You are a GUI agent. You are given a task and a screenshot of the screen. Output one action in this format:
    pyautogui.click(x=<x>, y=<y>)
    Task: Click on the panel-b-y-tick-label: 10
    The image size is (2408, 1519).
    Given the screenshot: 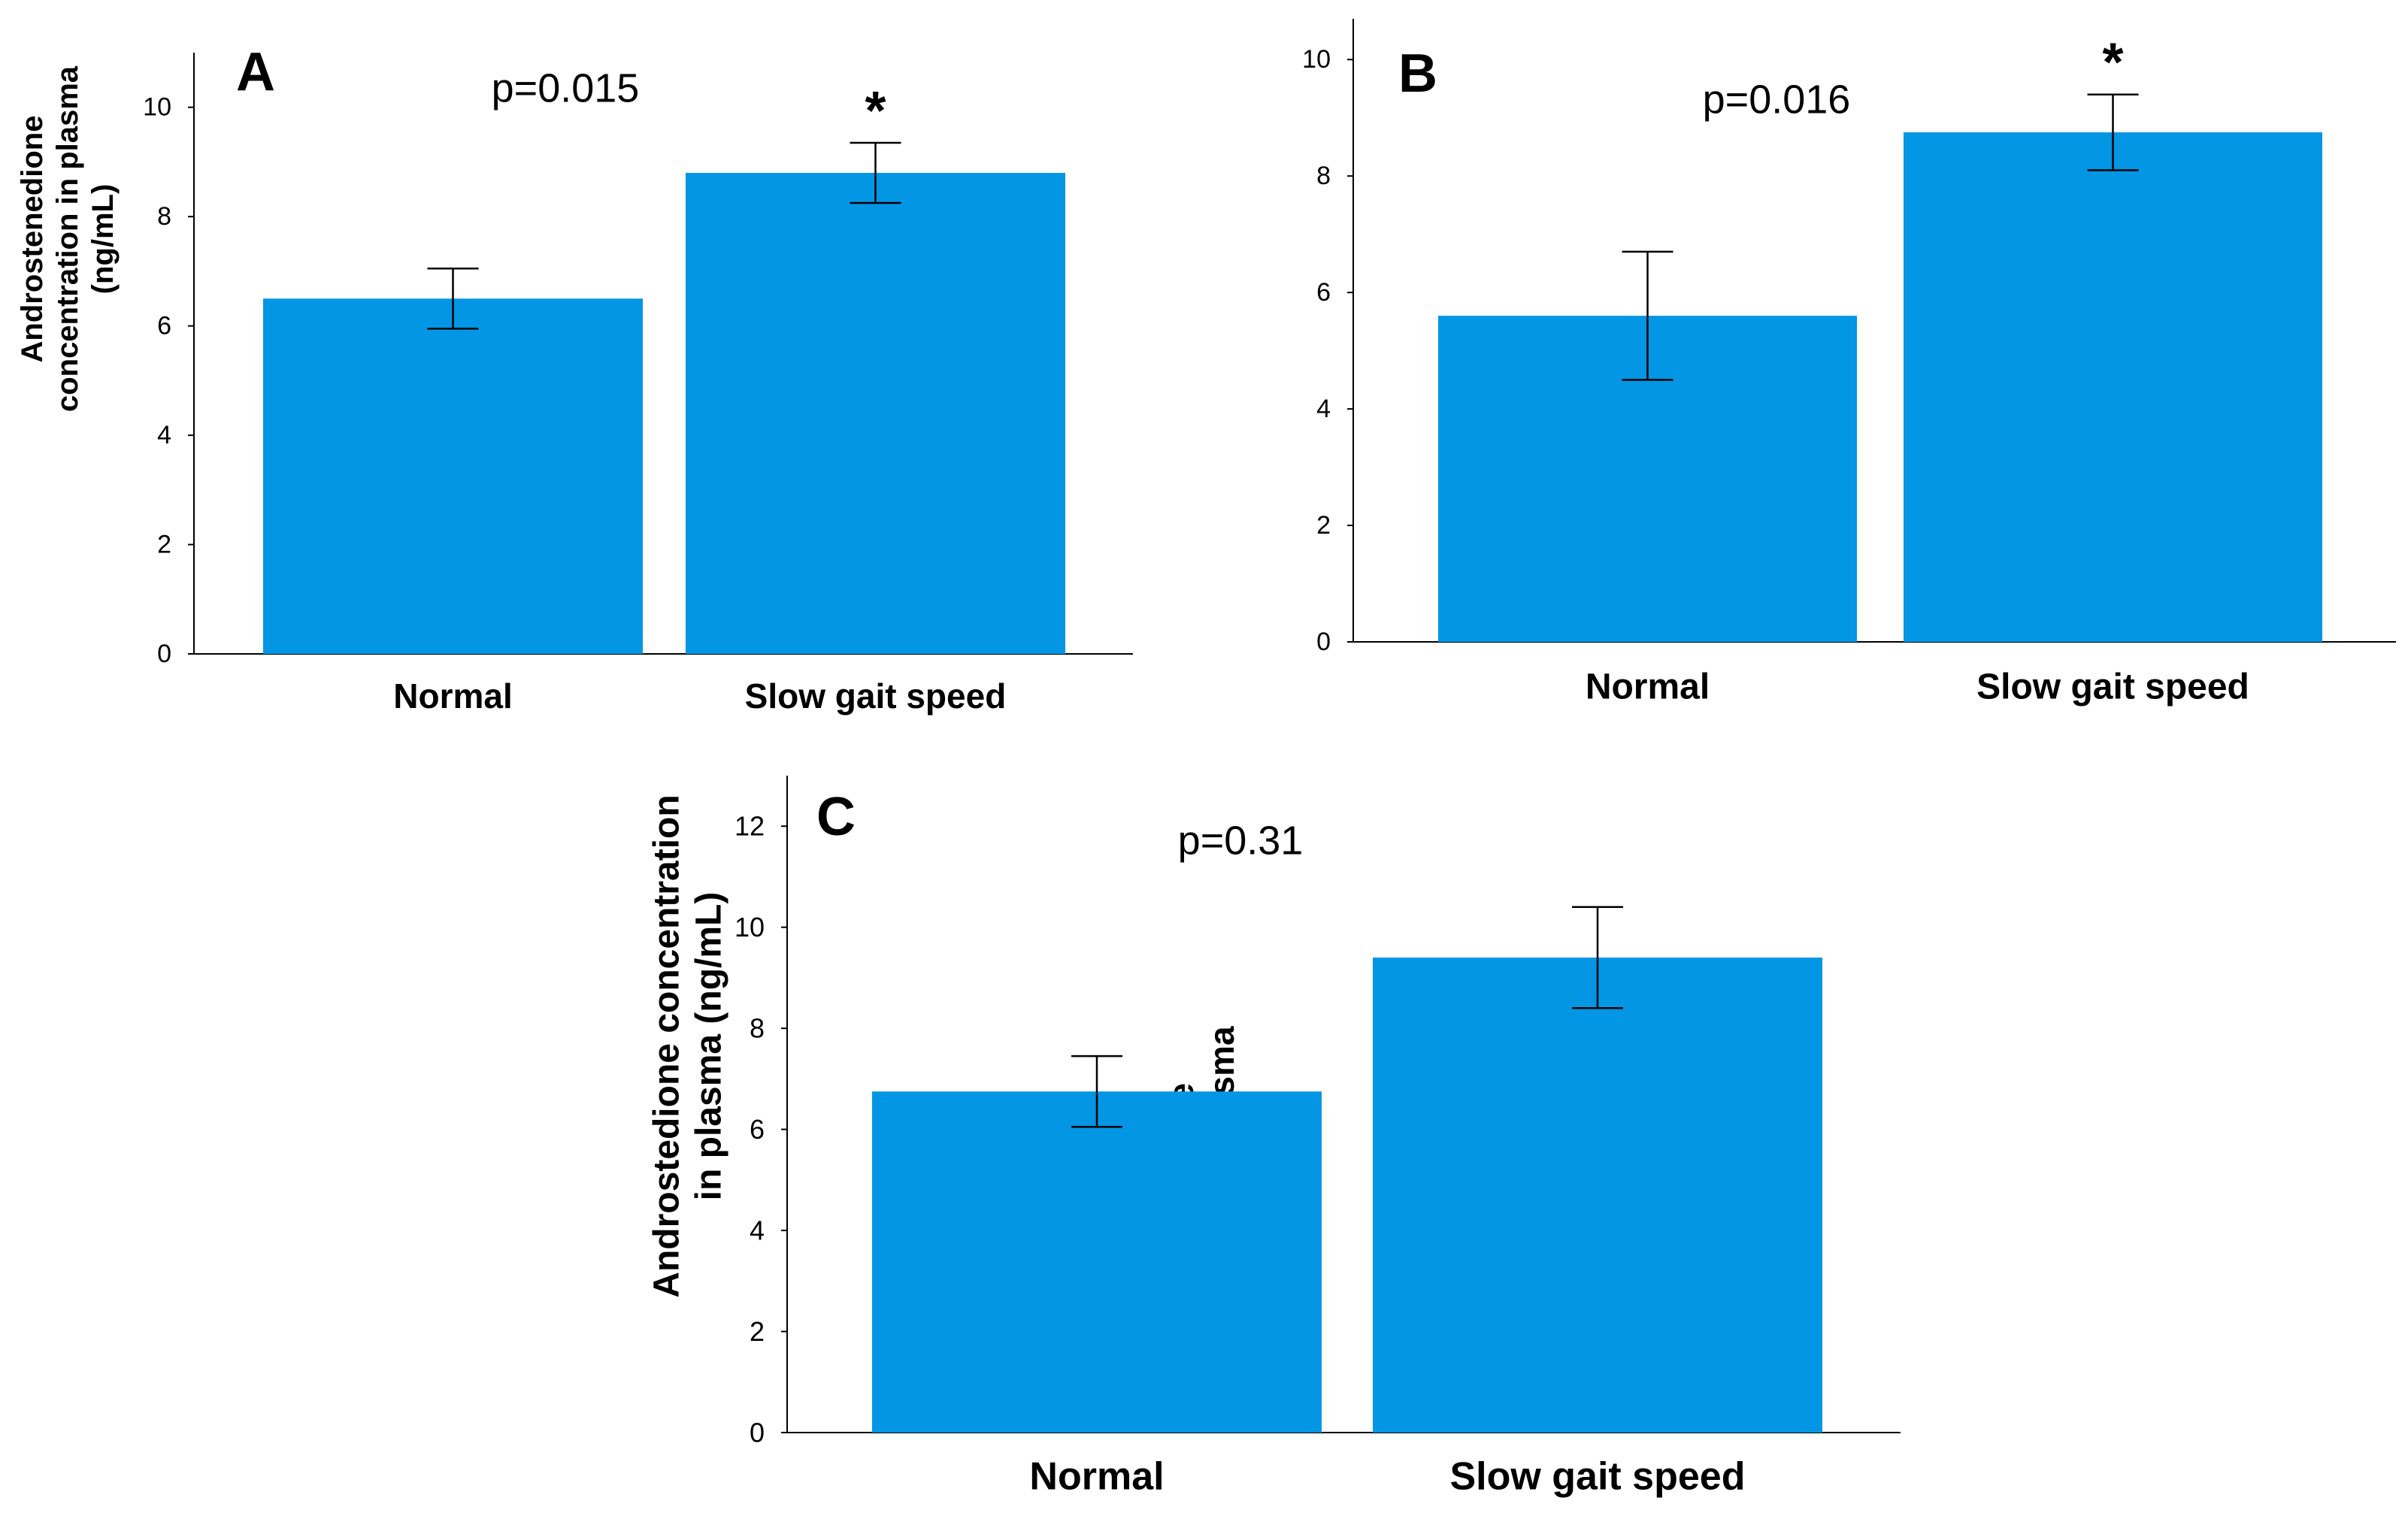 What is the action you would take?
    pyautogui.click(x=1316, y=59)
    